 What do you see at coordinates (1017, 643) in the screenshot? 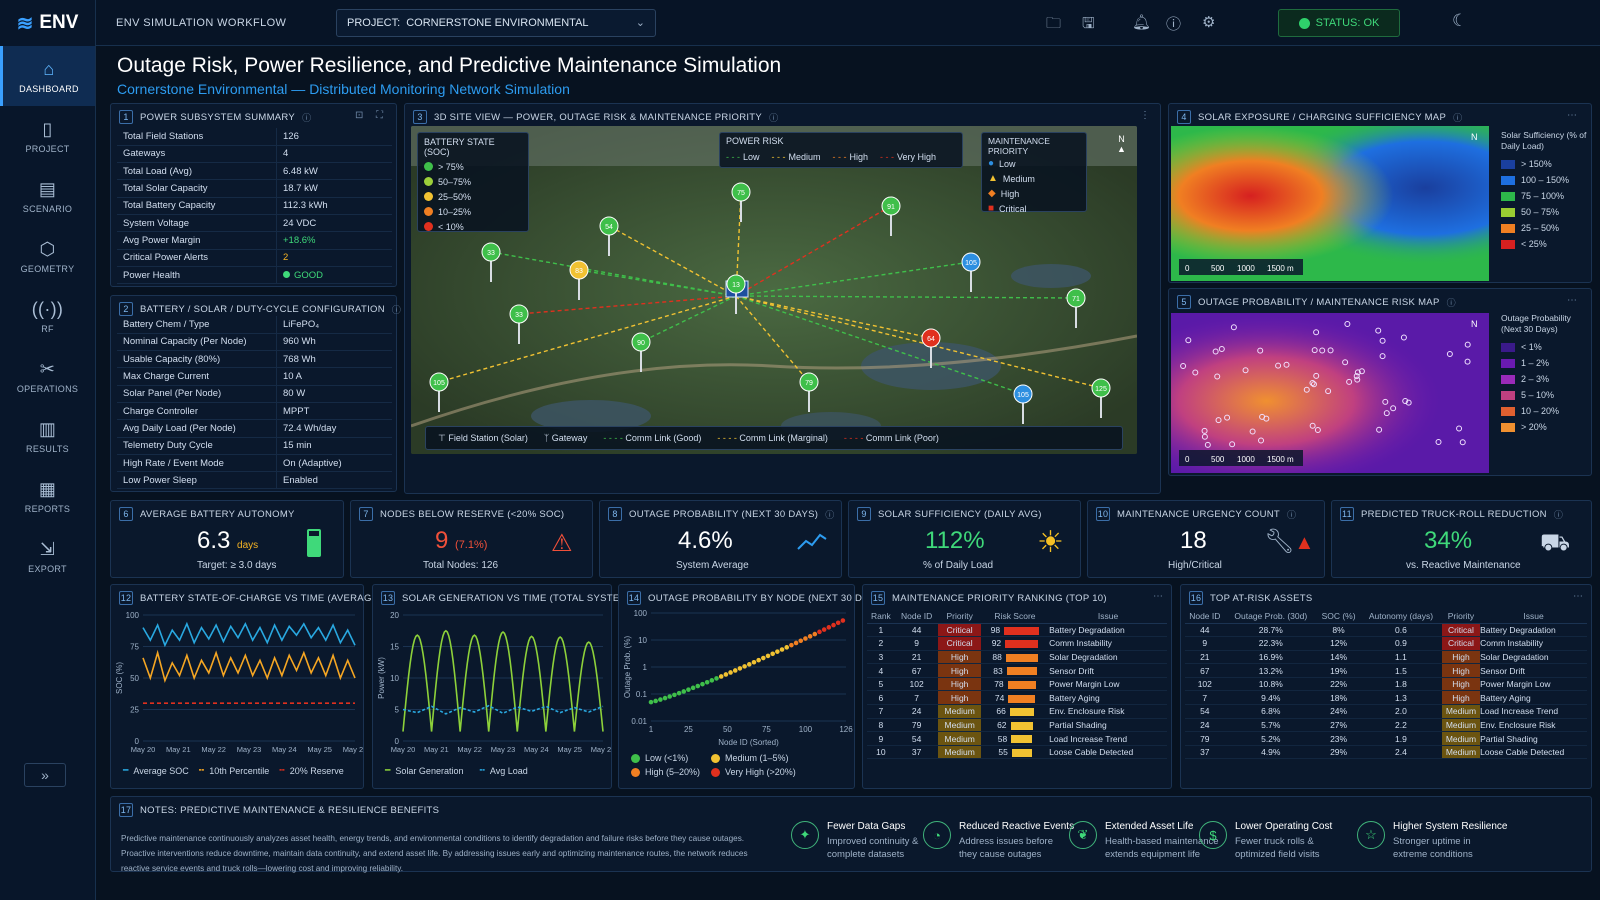
I see `table-row: 2 9 Critical 92 Comm Instability` at bounding box center [1017, 643].